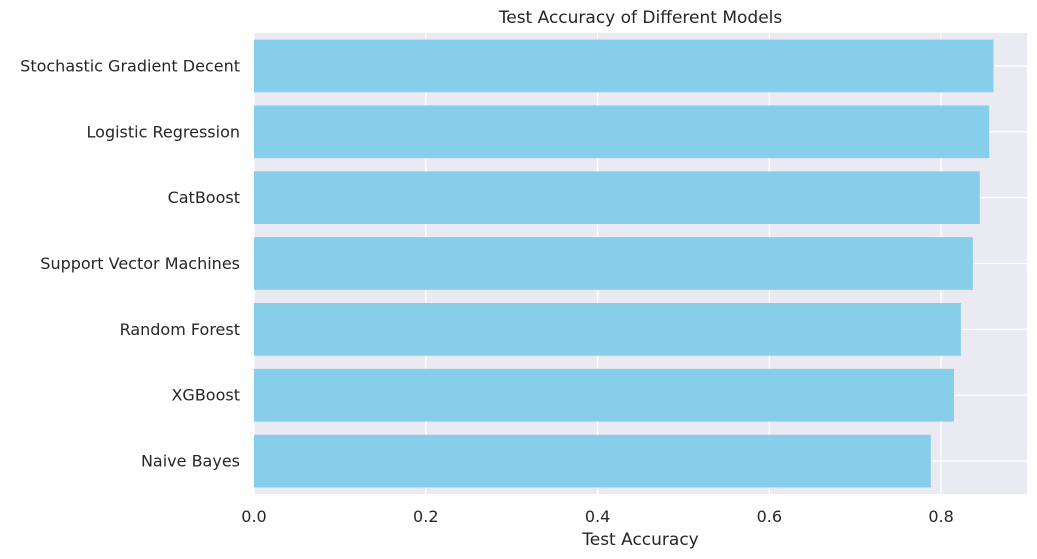 The height and width of the screenshot is (559, 1037). What do you see at coordinates (190, 461) in the screenshot?
I see `y-tick-label: Naive Bayes` at bounding box center [190, 461].